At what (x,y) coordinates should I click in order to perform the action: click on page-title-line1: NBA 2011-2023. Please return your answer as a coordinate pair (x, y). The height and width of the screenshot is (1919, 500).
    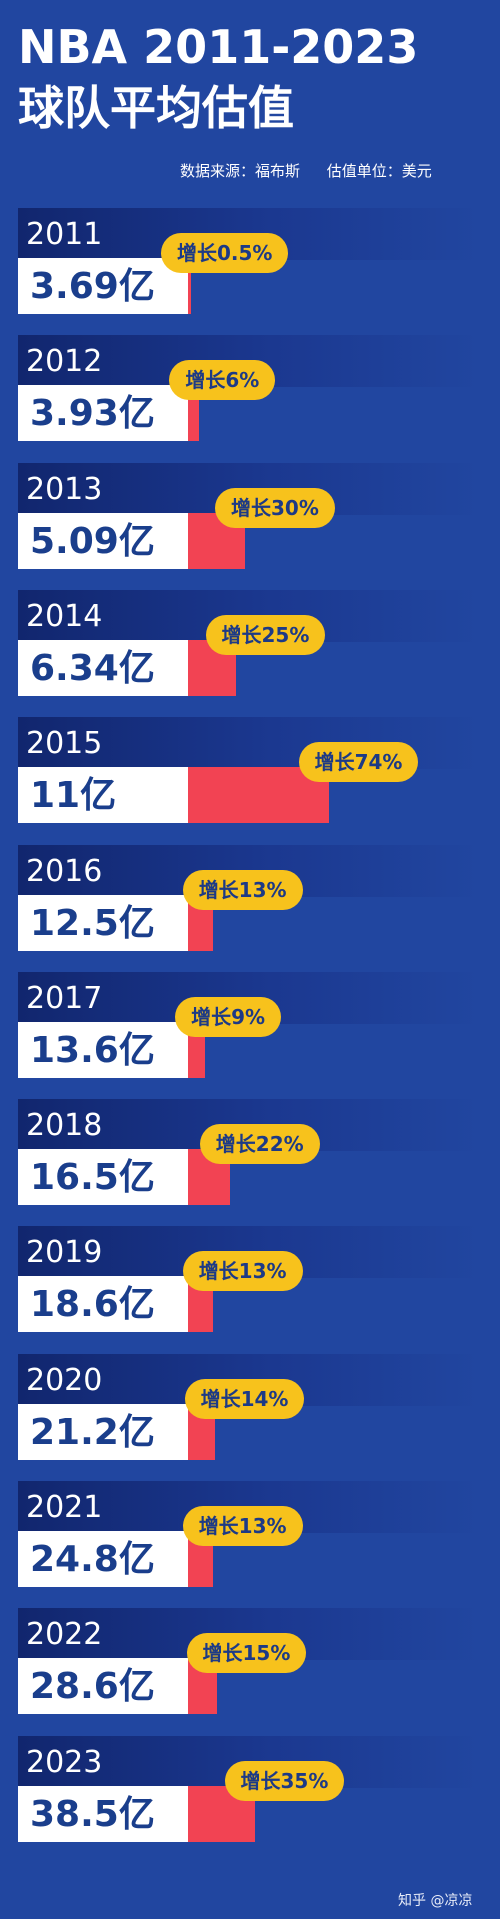
    Looking at the image, I should click on (218, 47).